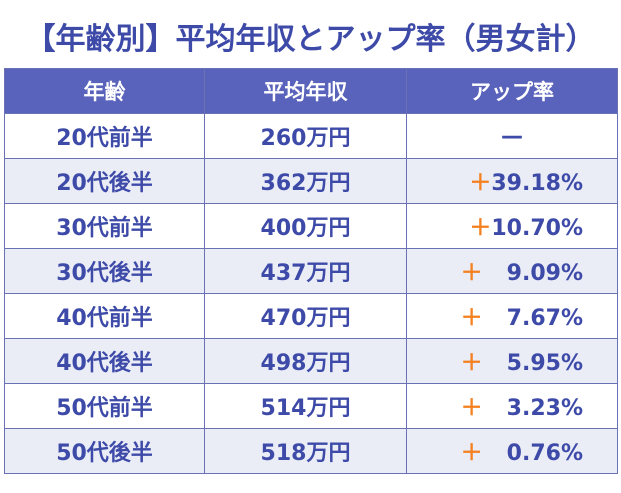 The width and height of the screenshot is (621, 493). What do you see at coordinates (104, 451) in the screenshot?
I see `age-cell: 50代後半` at bounding box center [104, 451].